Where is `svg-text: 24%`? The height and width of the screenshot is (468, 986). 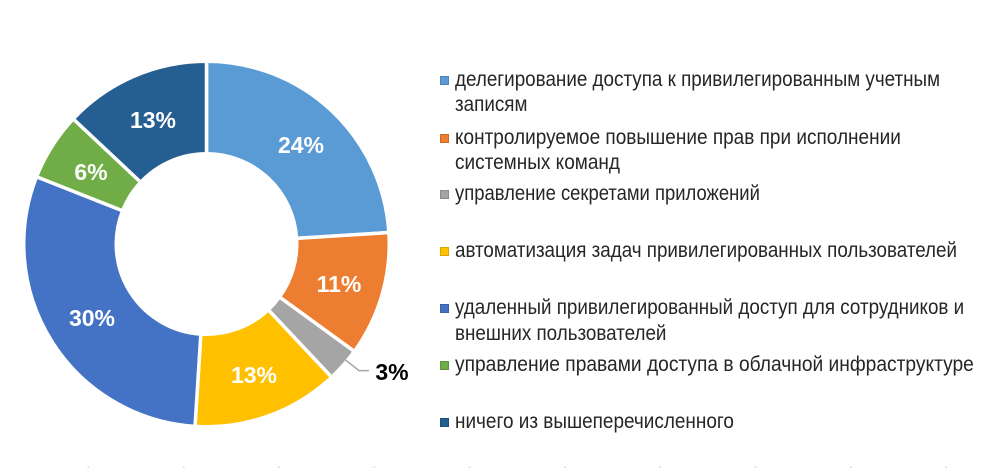 svg-text: 24% is located at coordinates (301, 145).